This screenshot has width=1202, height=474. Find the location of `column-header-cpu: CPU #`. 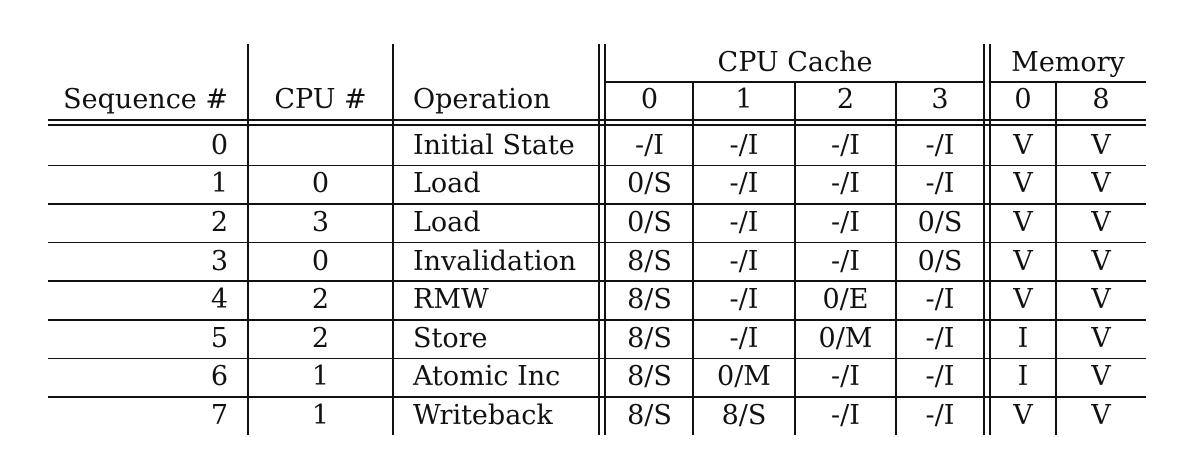

column-header-cpu: CPU # is located at coordinates (320, 99).